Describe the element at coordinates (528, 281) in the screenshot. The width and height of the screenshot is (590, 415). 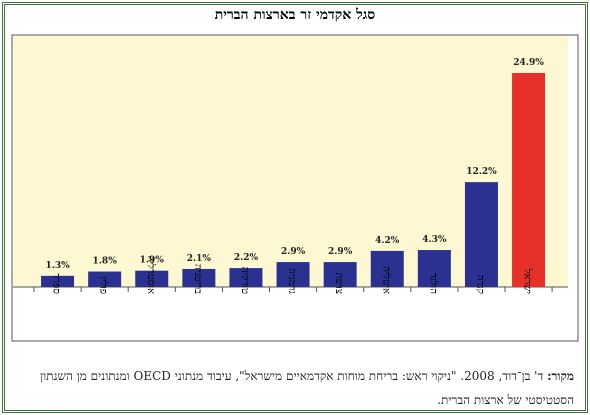
I see `x-tick-label: ישראל` at that location.